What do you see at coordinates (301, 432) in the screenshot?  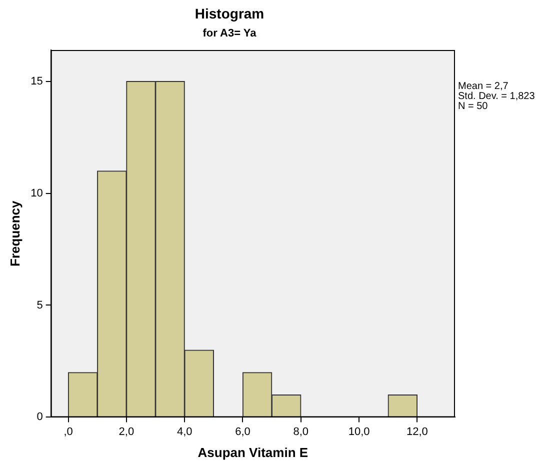 I see `x-tick-label: 8,0` at bounding box center [301, 432].